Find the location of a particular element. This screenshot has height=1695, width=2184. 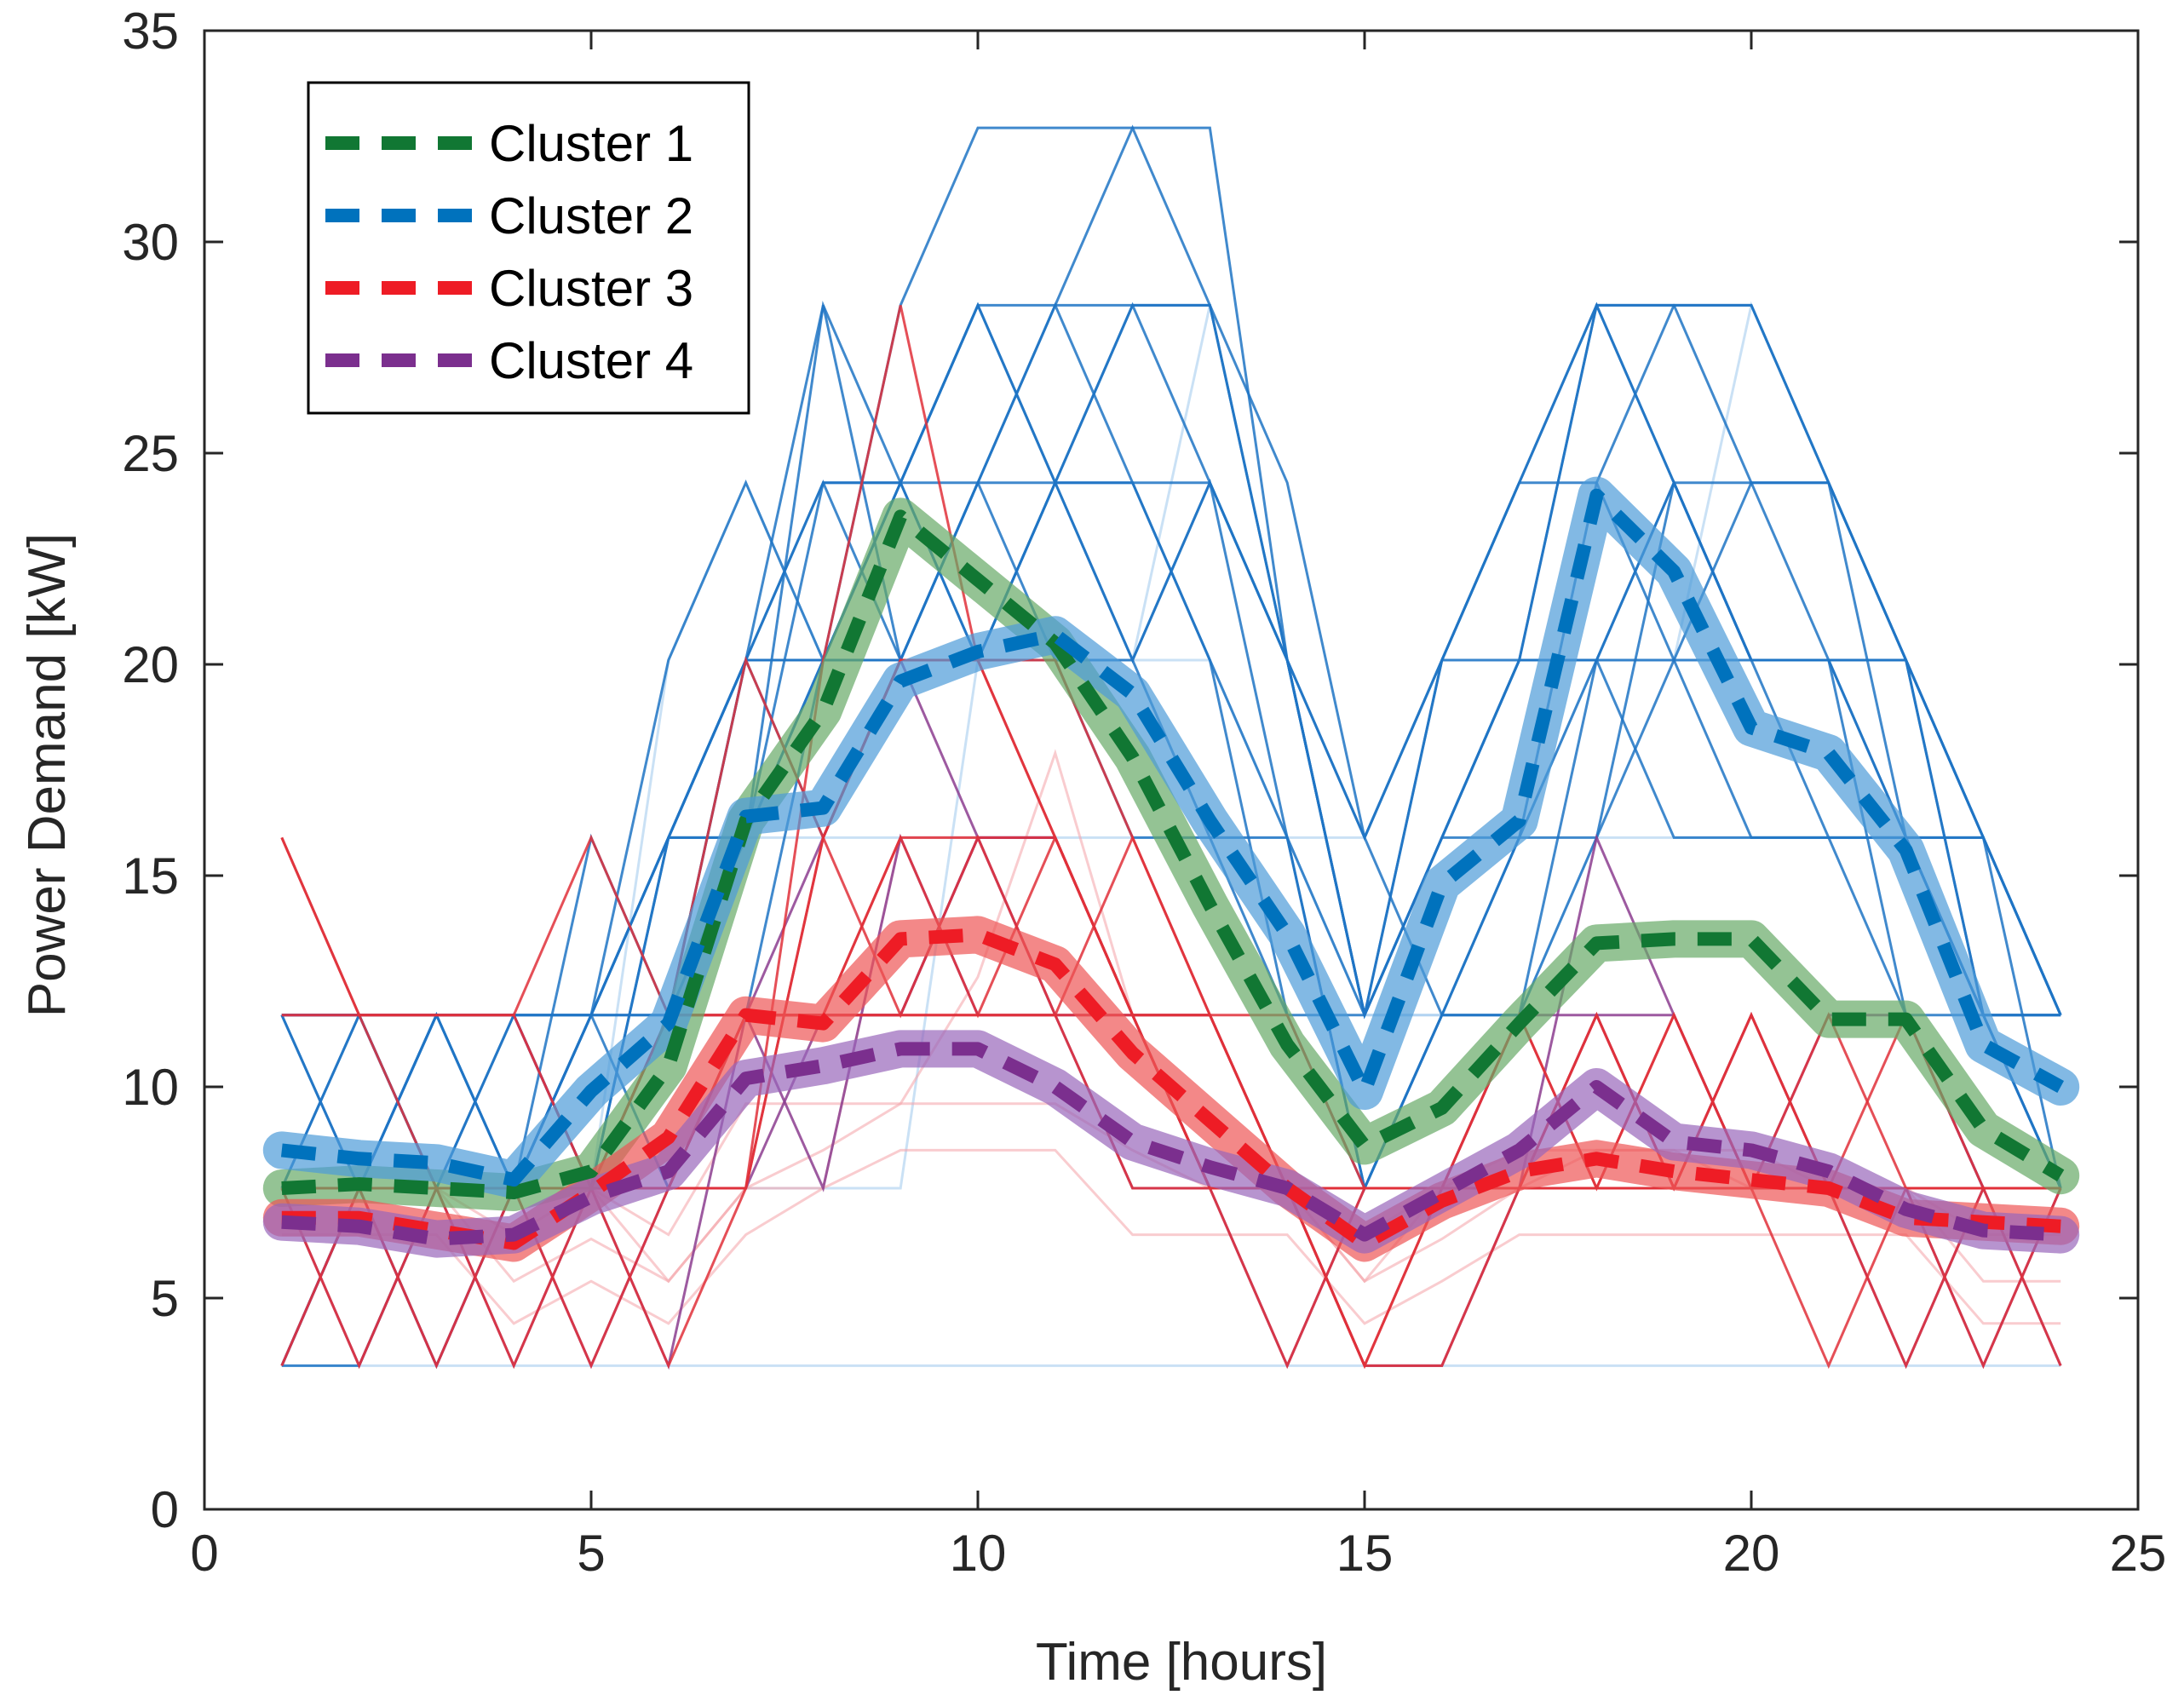

y-axis-label: Power Demand [kW] is located at coordinates (47, 775).